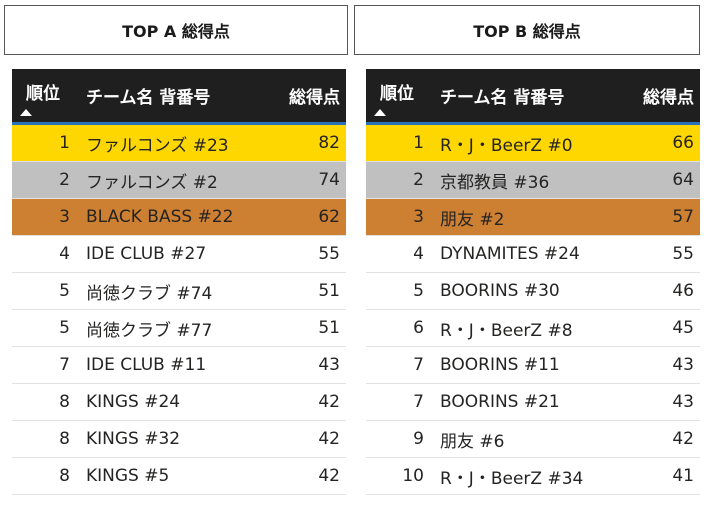 Image resolution: width=704 pixels, height=514 pixels. What do you see at coordinates (168, 402) in the screenshot?
I see `team-cell: KINGS #24` at bounding box center [168, 402].